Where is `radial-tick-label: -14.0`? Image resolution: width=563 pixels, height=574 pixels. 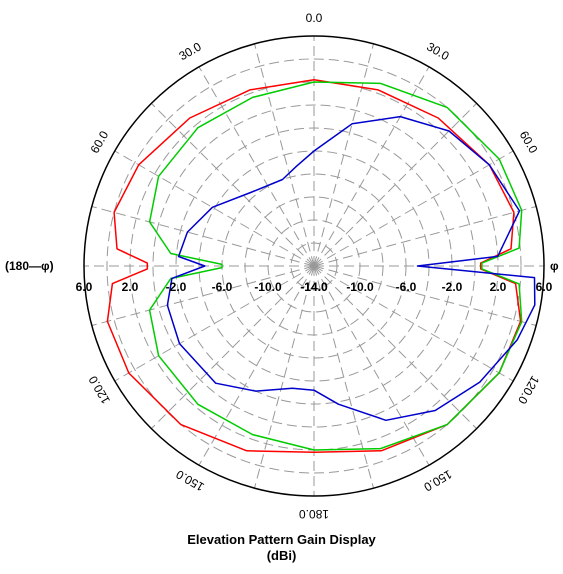 radial-tick-label: -14.0 is located at coordinates (314, 287).